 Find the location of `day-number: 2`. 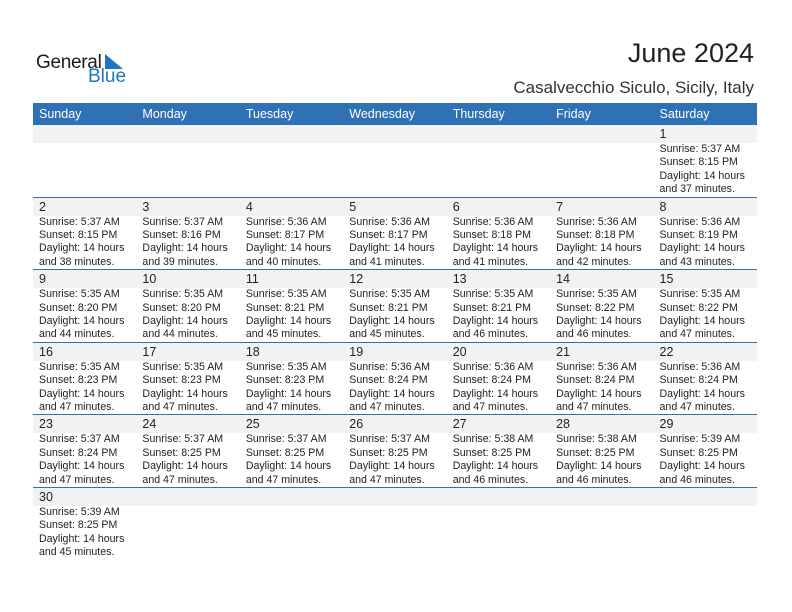

day-number: 2 is located at coordinates (42, 206).